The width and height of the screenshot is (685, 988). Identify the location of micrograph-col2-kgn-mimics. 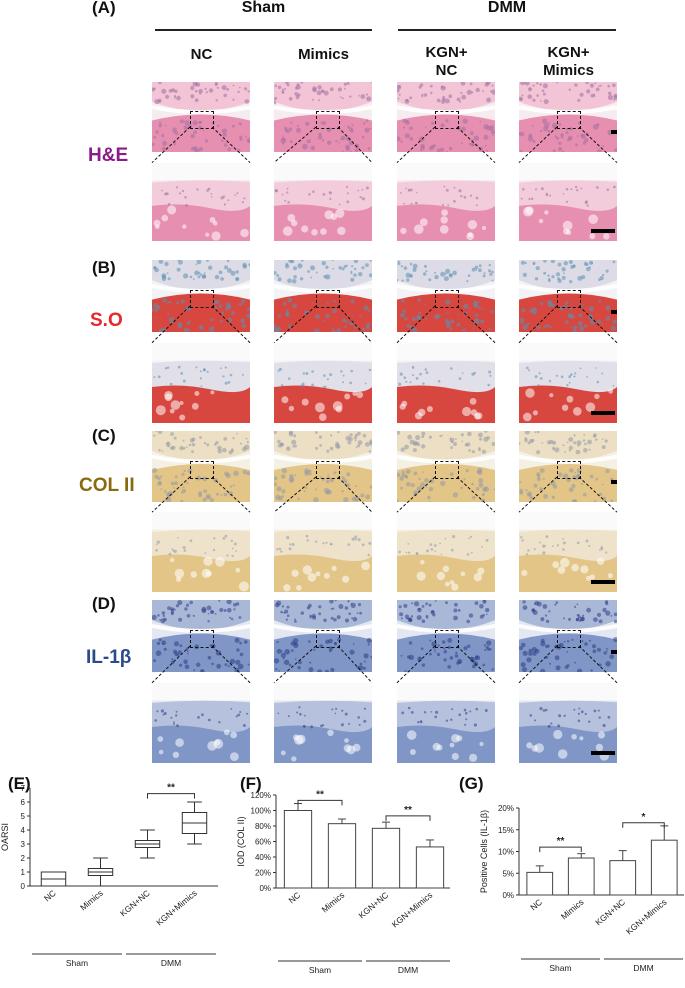
(568, 466).